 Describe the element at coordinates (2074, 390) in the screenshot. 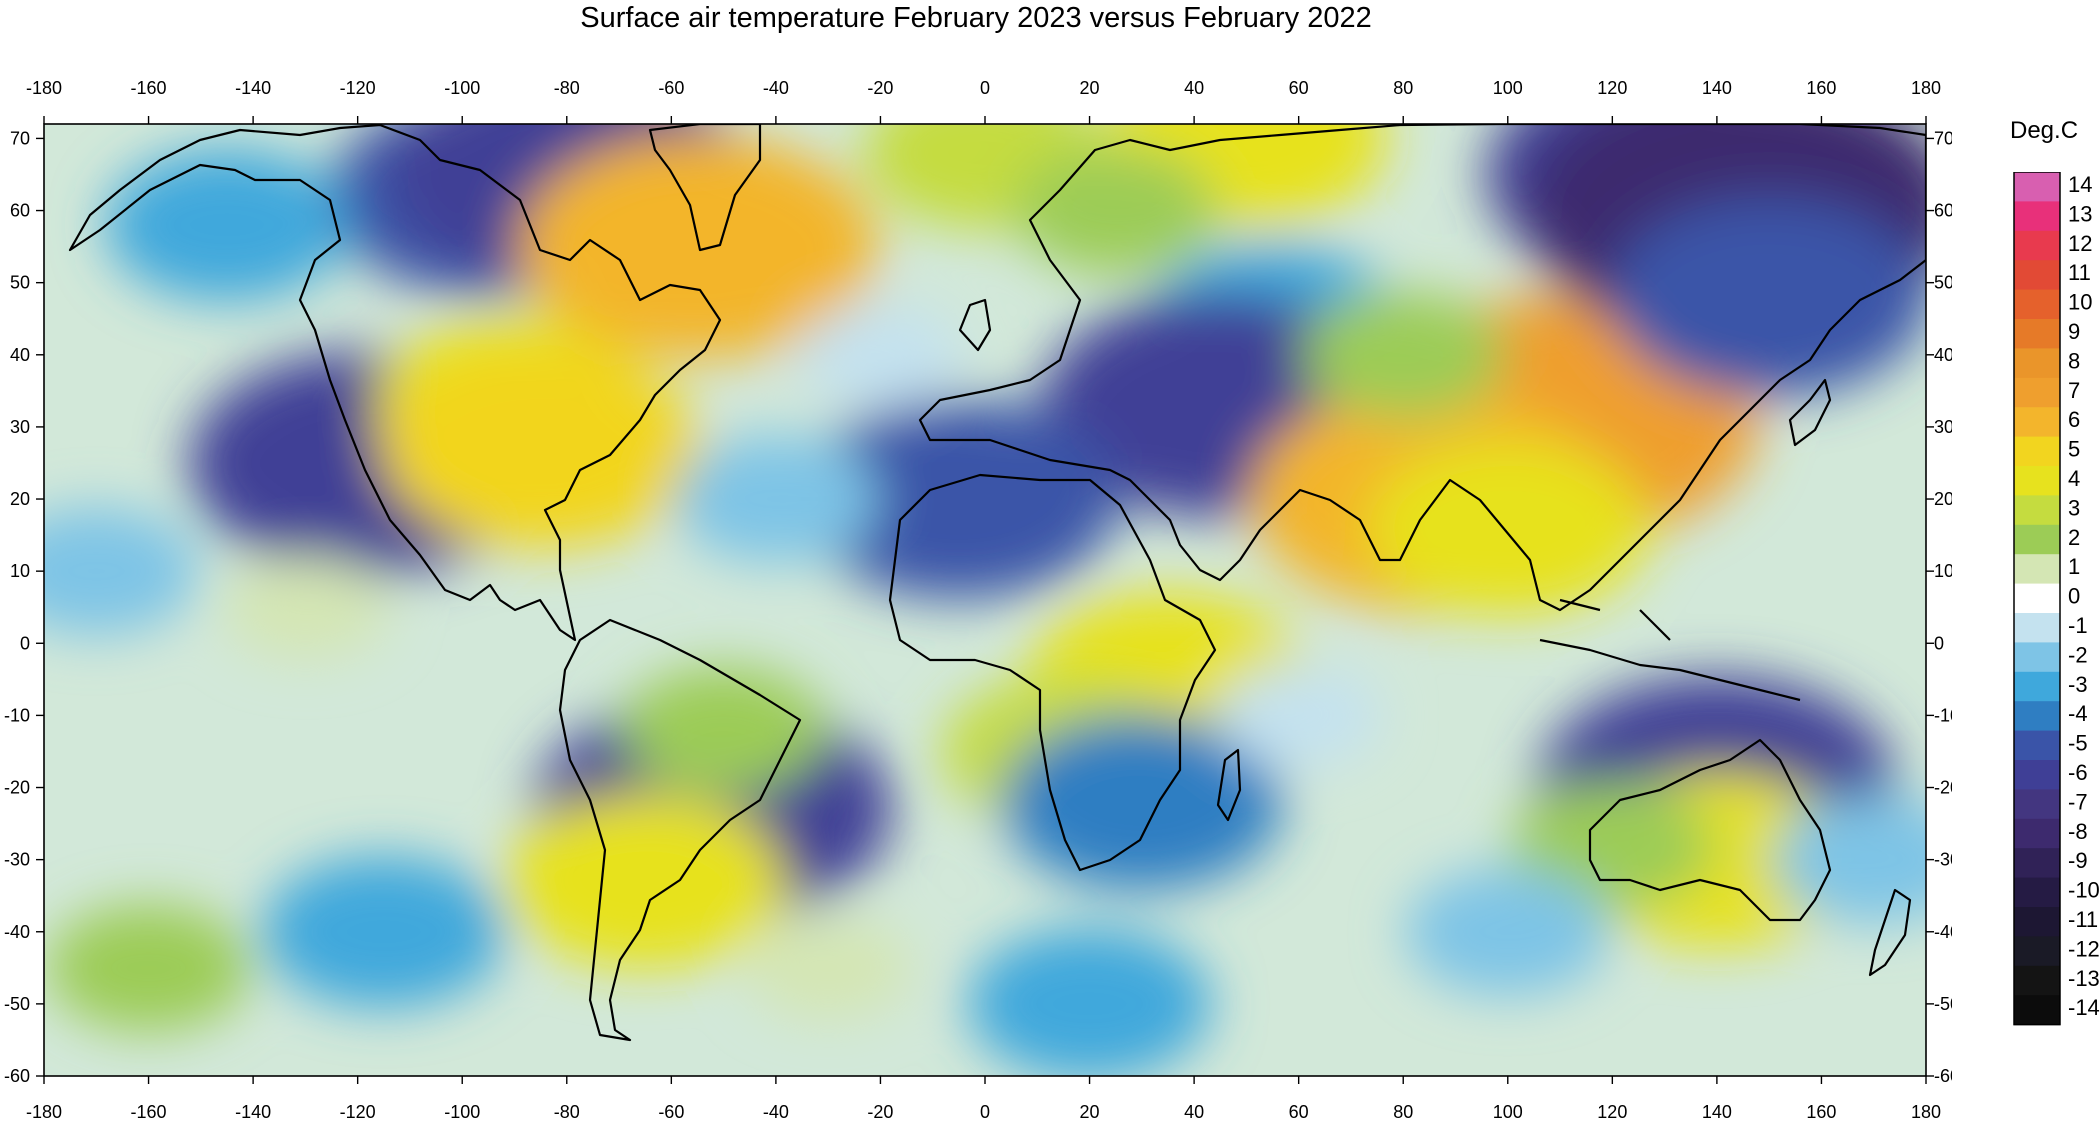

I see `colorbar-label: 7` at that location.